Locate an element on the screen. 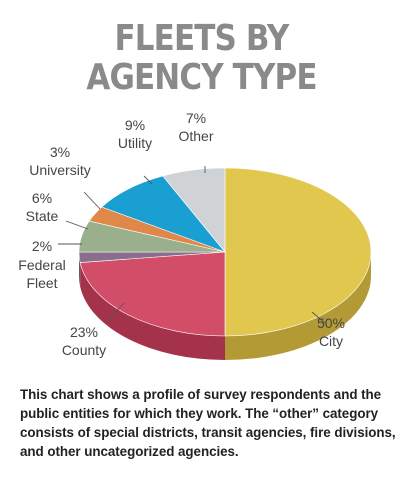  slice-side-federal-fleet is located at coordinates (80, 269).